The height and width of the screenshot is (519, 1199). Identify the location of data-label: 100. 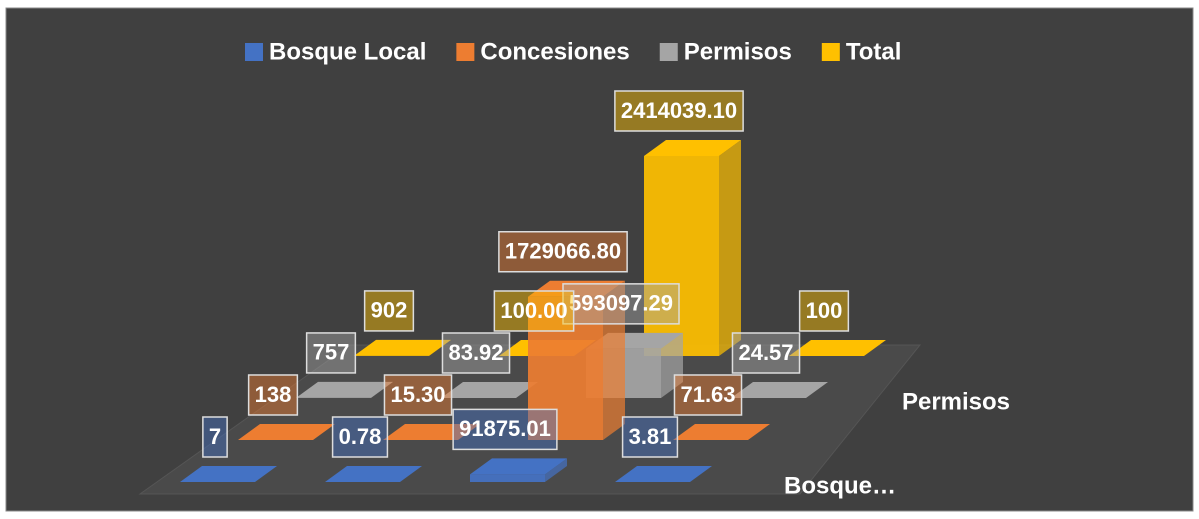
(824, 310).